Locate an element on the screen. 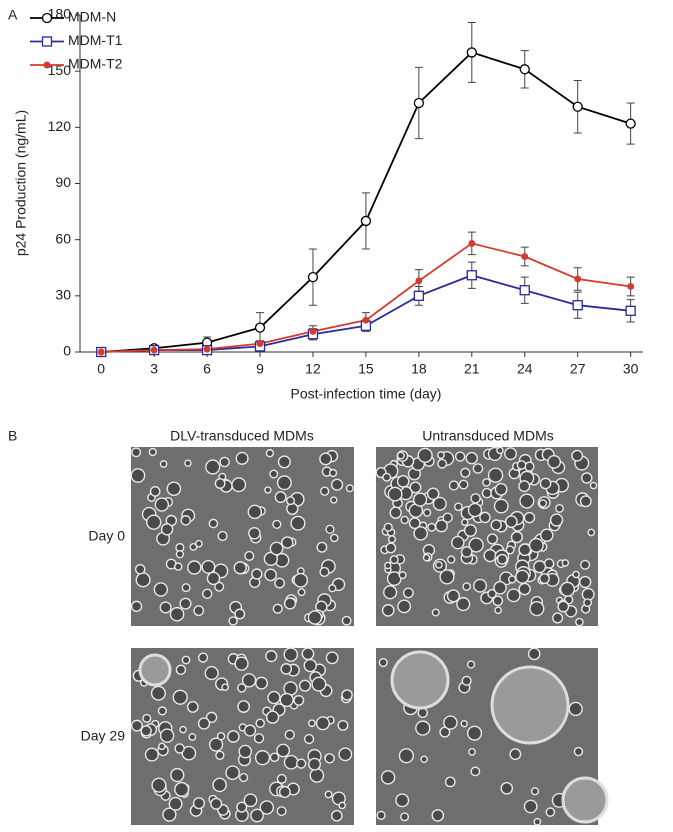 Image resolution: width=673 pixels, height=832 pixels. panel-label: A is located at coordinates (13, 15).